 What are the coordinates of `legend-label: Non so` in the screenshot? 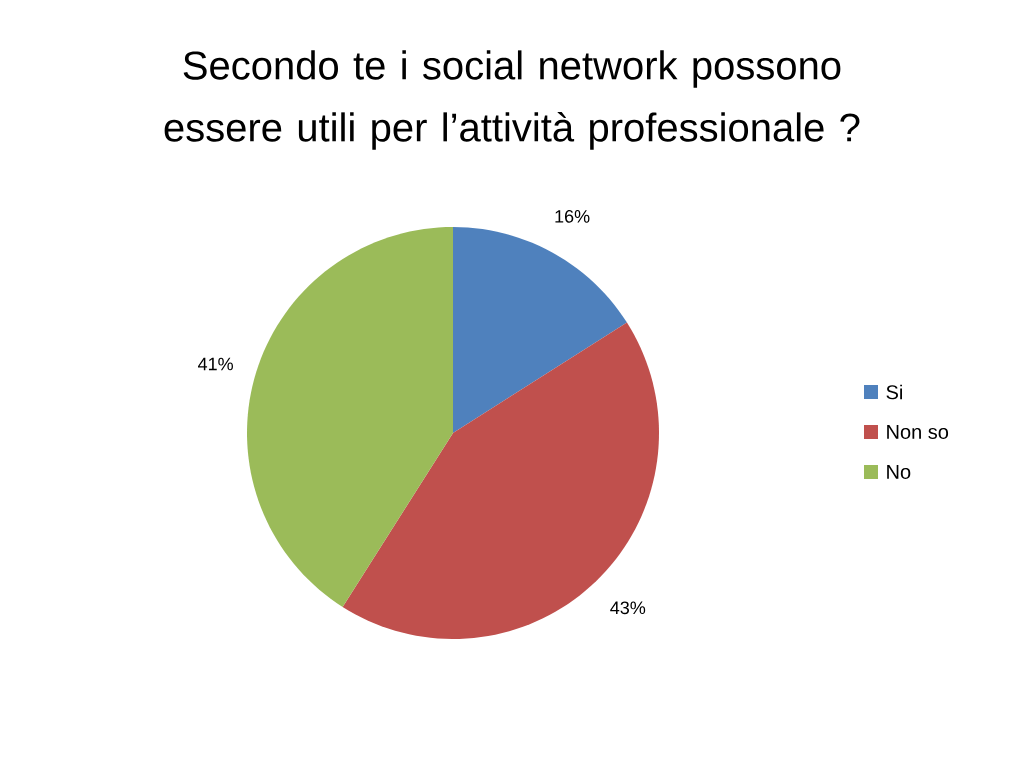 It's located at (918, 432).